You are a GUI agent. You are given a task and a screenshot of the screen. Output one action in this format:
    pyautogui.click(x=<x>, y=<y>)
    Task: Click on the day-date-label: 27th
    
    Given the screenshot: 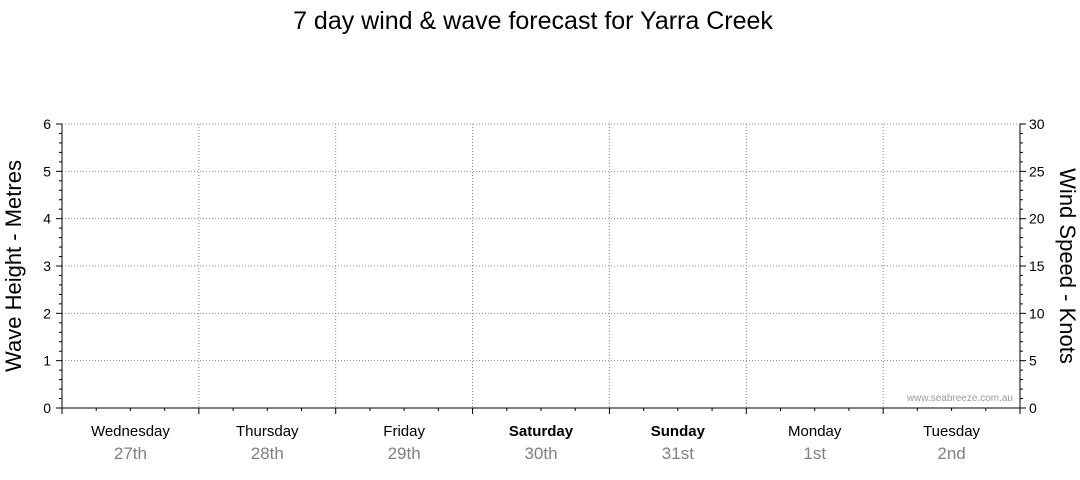 What is the action you would take?
    pyautogui.click(x=130, y=453)
    